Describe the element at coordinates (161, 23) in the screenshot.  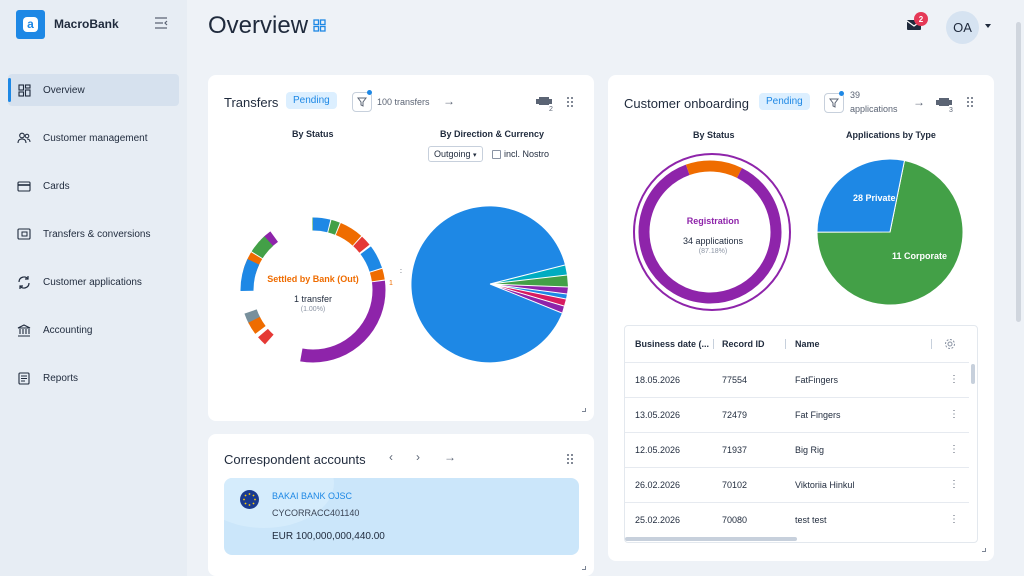
I see `collapse-sidebar-icon` at that location.